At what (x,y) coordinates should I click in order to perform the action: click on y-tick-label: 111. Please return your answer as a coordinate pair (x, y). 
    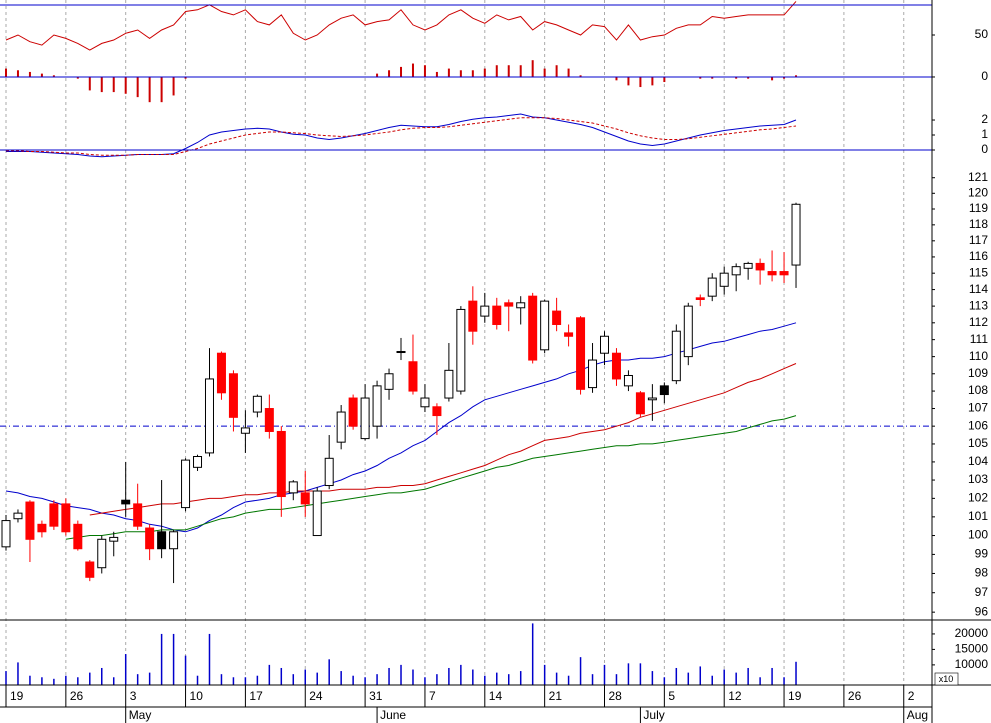
    Looking at the image, I should click on (979, 339).